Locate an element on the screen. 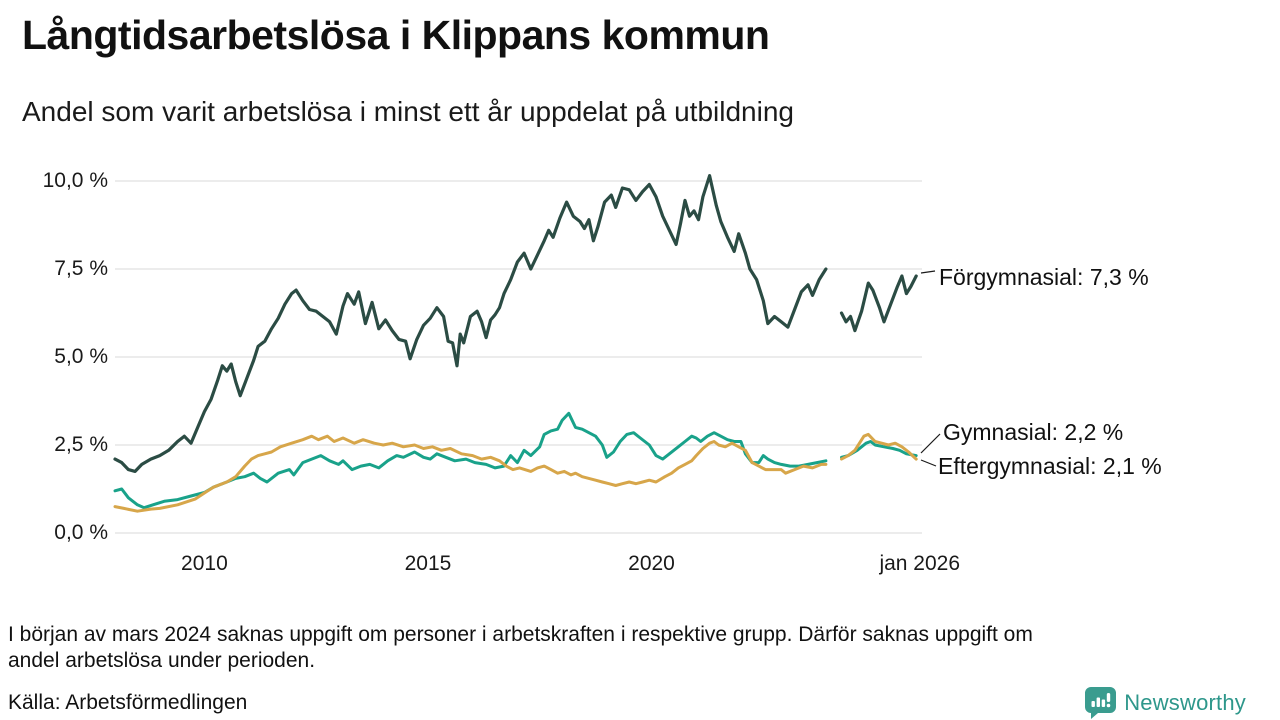 The height and width of the screenshot is (720, 1280). page-title: Långtidsarbetslösa i Klippans kommun is located at coordinates (396, 35).